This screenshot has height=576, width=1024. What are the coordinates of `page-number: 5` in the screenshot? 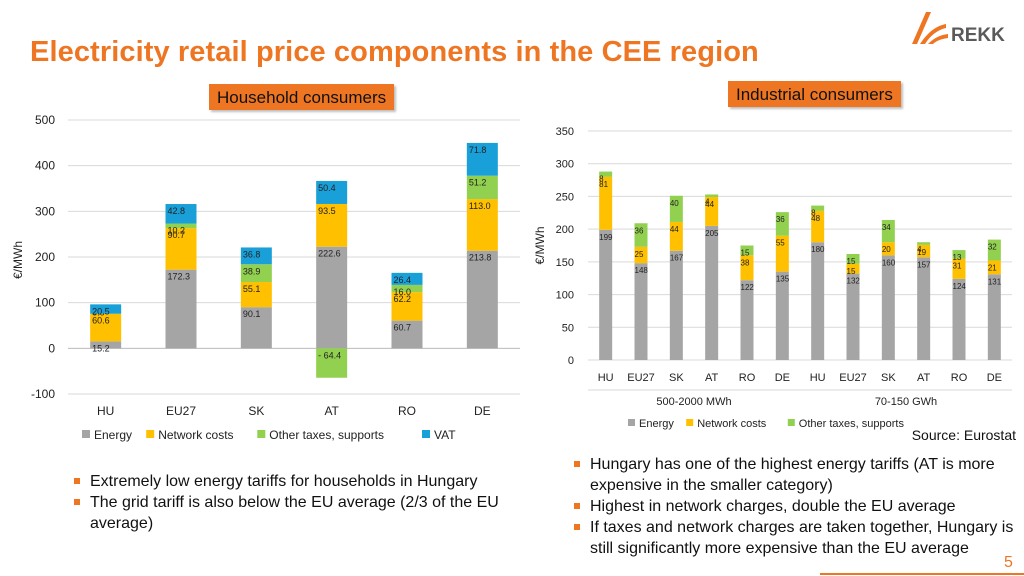 It's located at (1008, 562).